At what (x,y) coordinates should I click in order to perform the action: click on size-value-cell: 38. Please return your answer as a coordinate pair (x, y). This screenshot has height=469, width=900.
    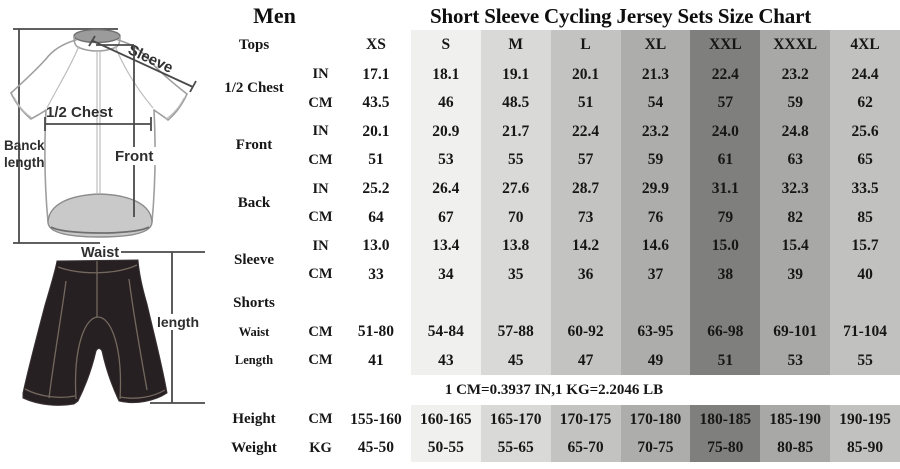
    Looking at the image, I should click on (725, 274).